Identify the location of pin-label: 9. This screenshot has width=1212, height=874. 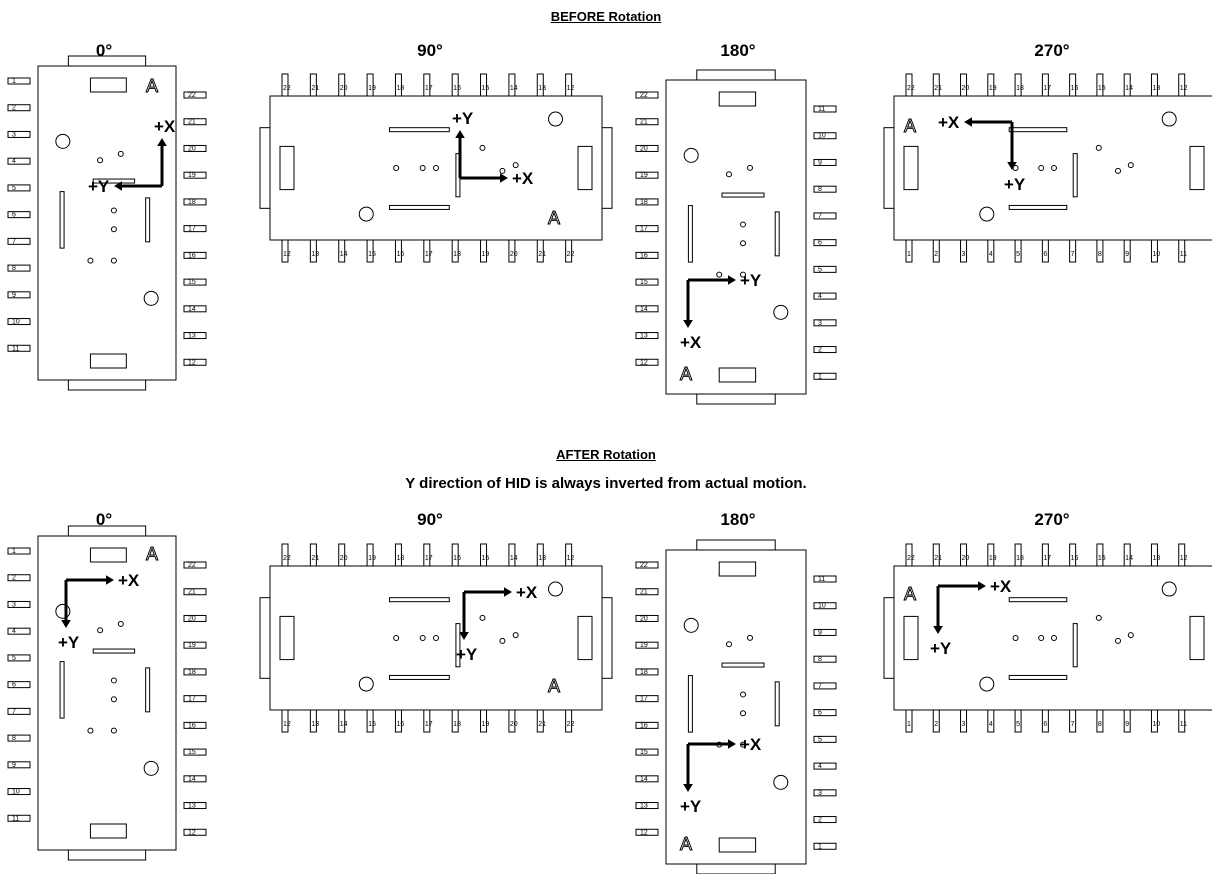
(820, 632).